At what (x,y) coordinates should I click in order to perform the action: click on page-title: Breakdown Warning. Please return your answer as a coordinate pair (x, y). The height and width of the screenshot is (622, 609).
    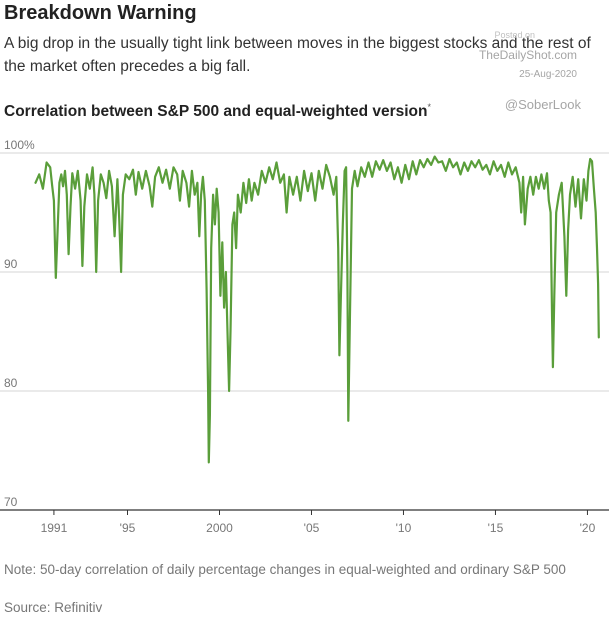
    Looking at the image, I should click on (100, 13).